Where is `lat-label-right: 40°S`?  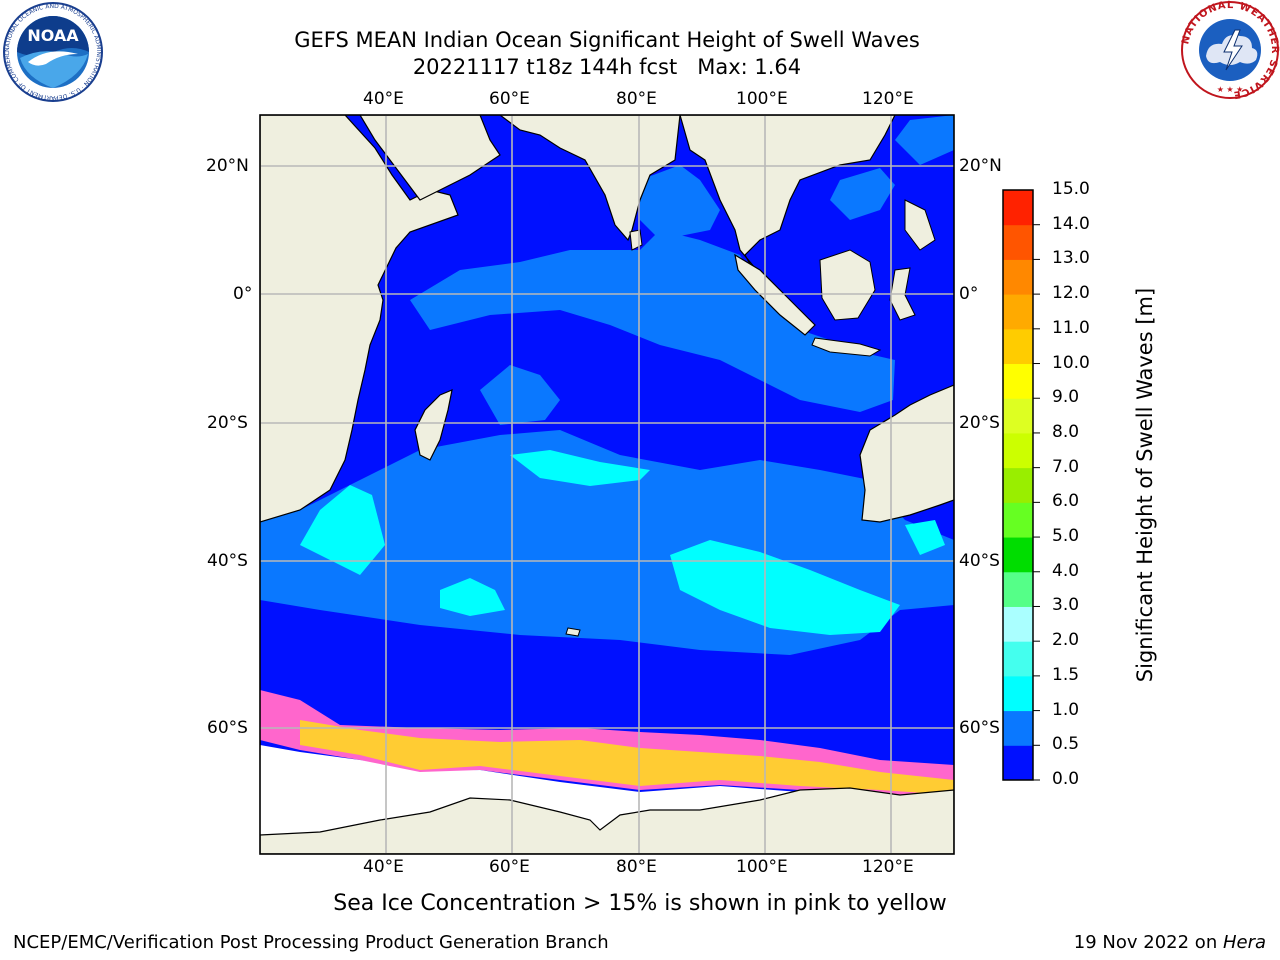
lat-label-right: 40°S is located at coordinates (979, 561).